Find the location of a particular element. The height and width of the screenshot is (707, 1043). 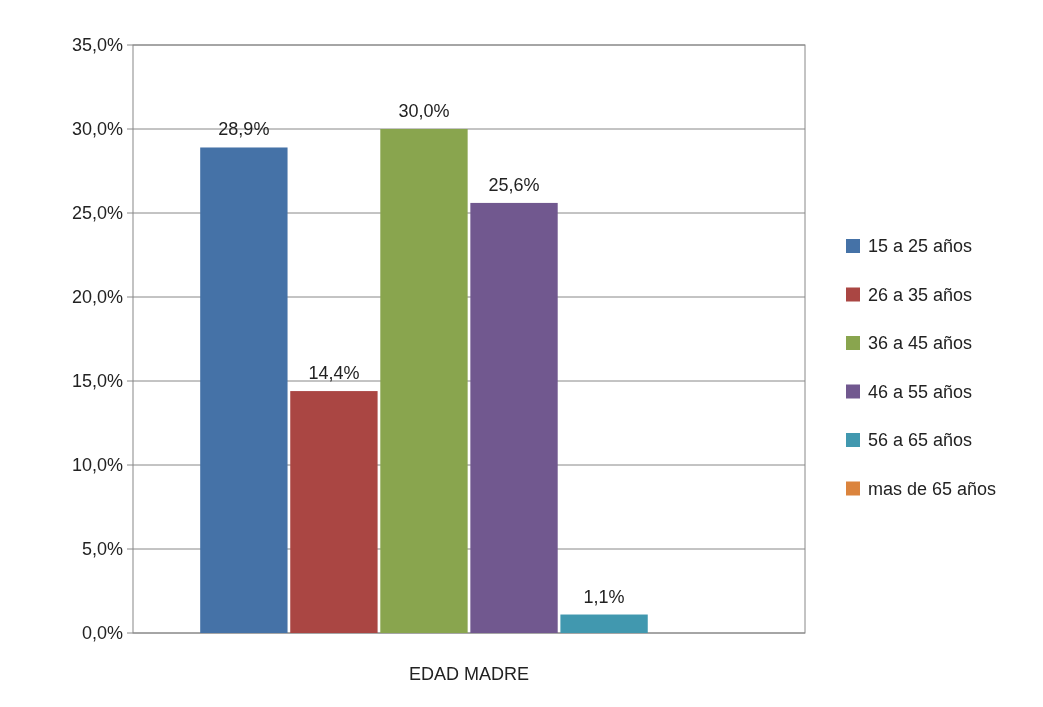

y-tick-label: 35,0% is located at coordinates (97, 45).